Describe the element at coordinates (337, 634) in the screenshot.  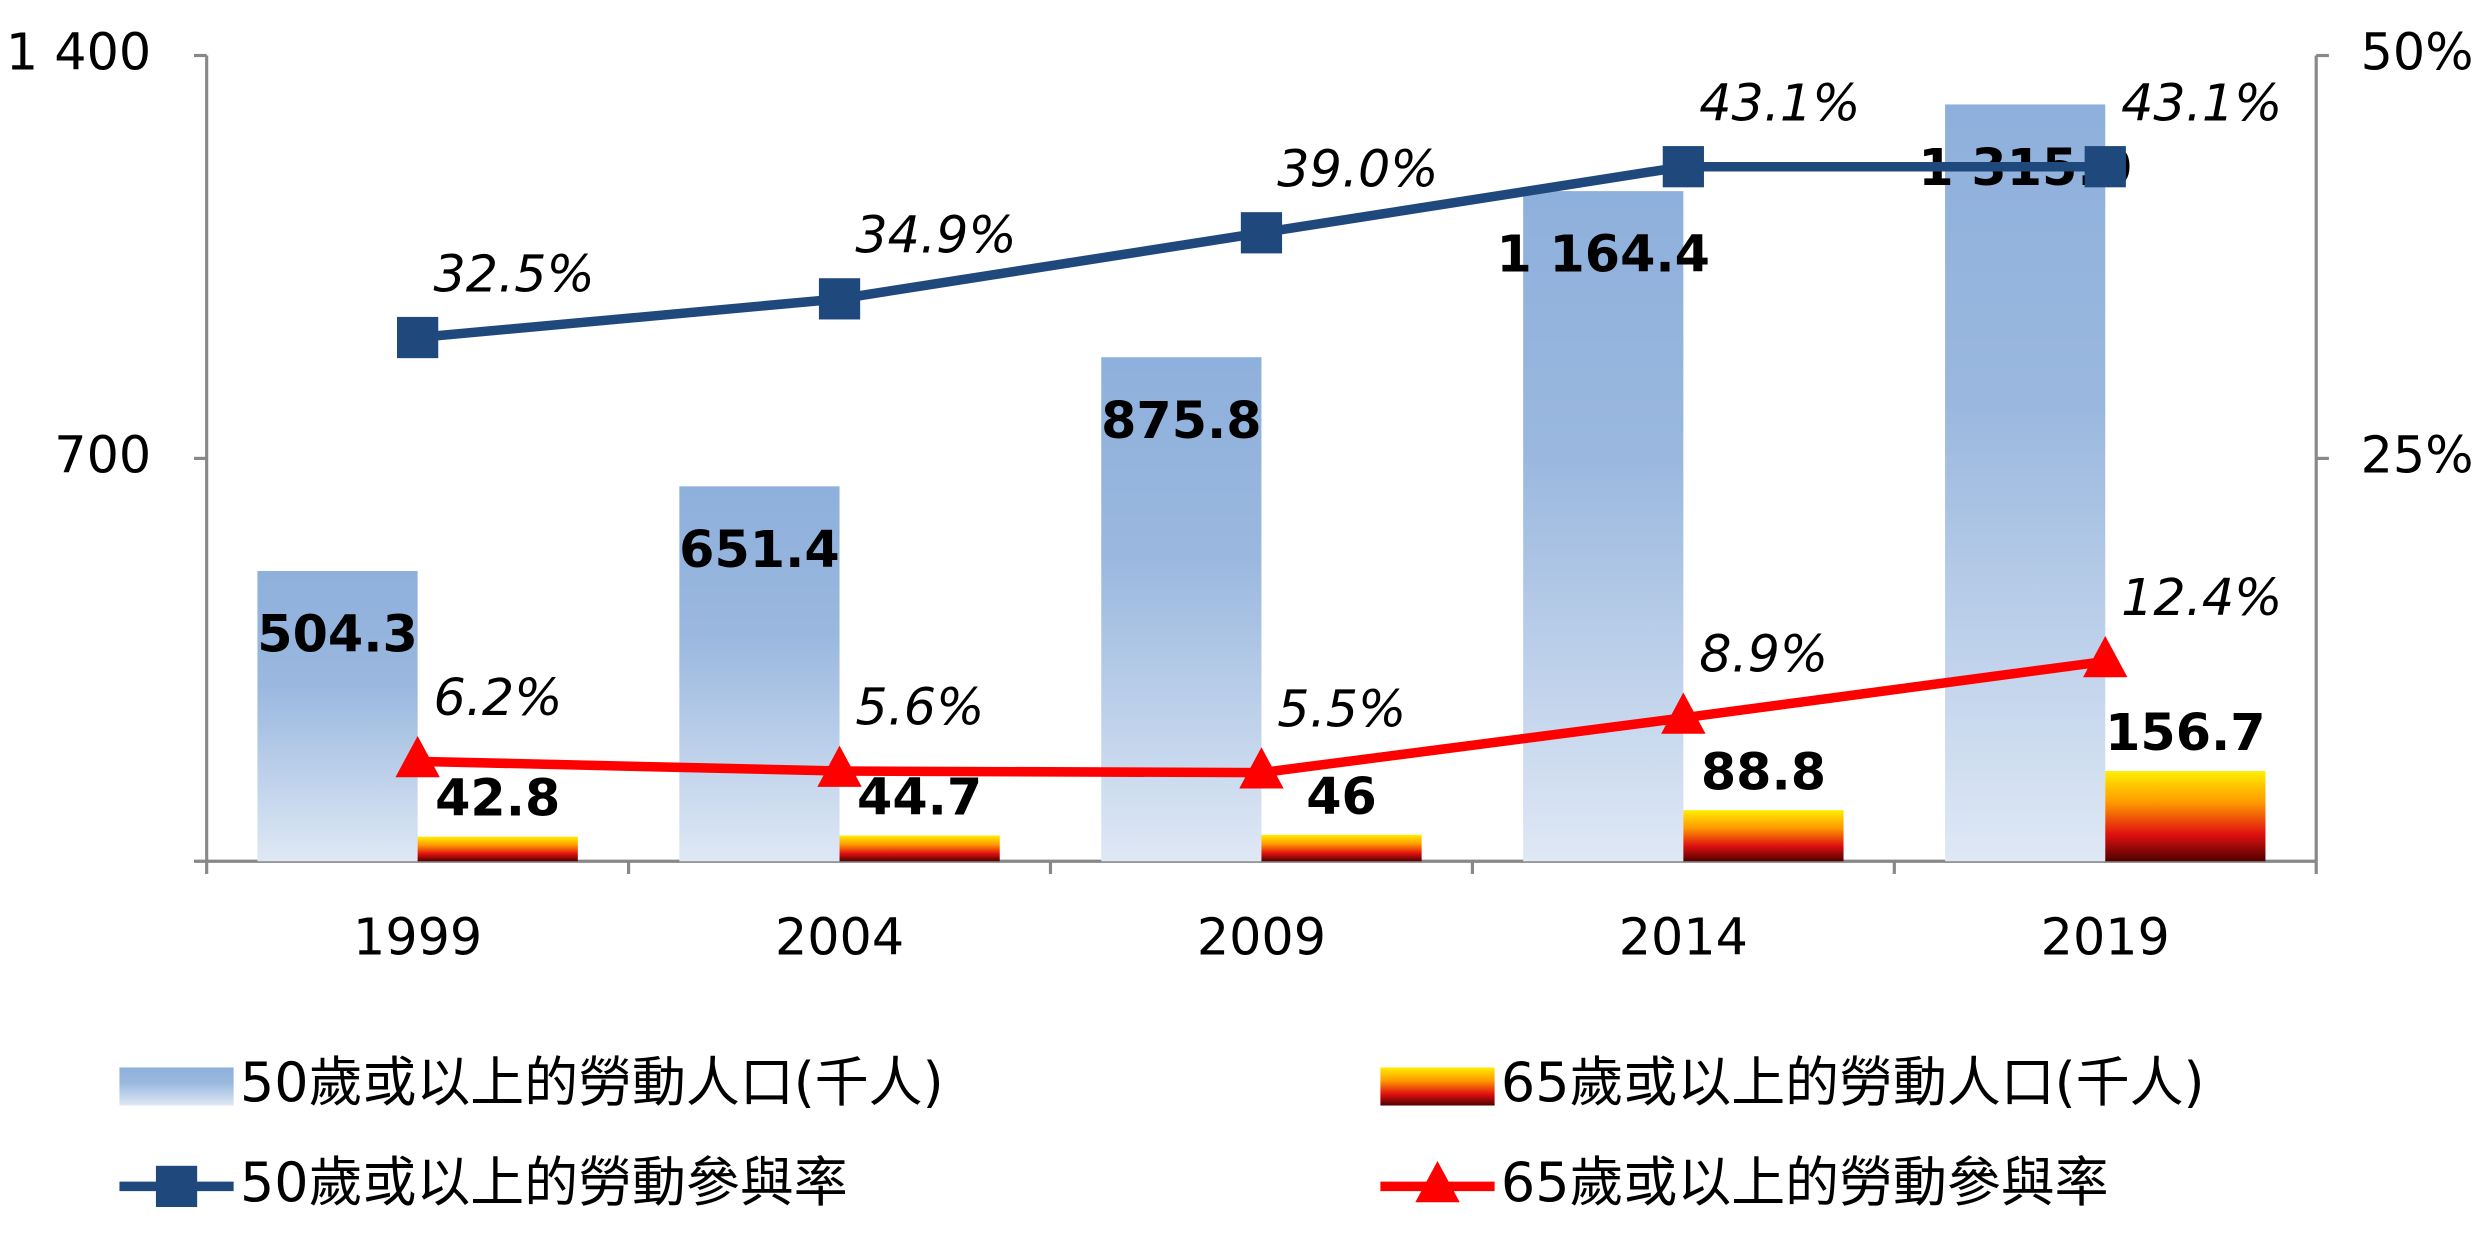
I see `bar-value-label: 504.3` at that location.